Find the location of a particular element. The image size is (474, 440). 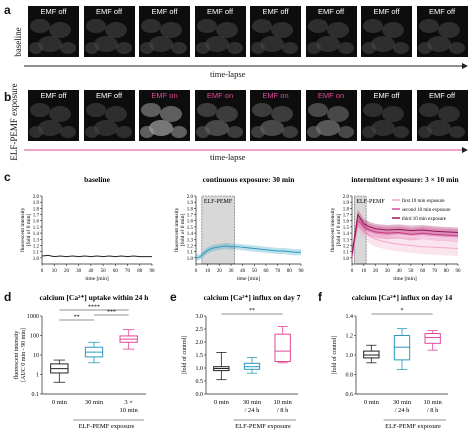

significance-label: ** is located at coordinates (252, 311).